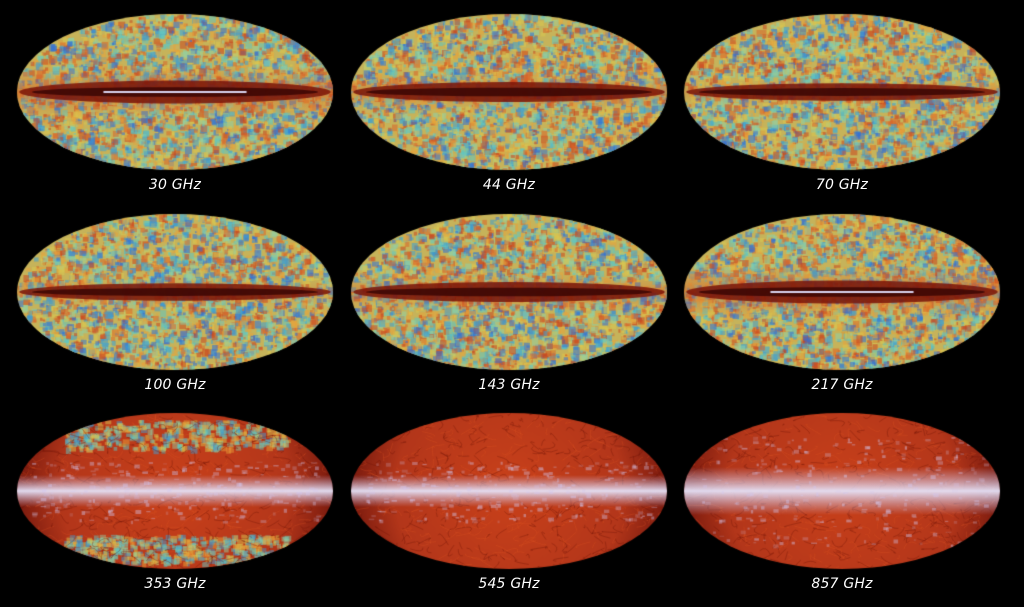 The width and height of the screenshot is (1024, 607). Describe the element at coordinates (842, 385) in the screenshot. I see `frequency-label: 217 GHz` at that location.